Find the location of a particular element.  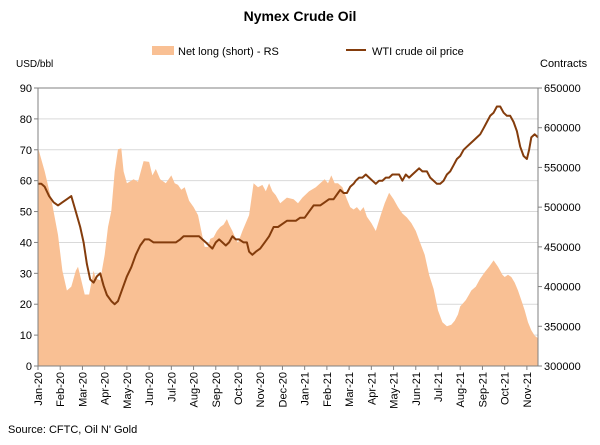

legend-label-net-long: Net long (short) - RS is located at coordinates (228, 52).